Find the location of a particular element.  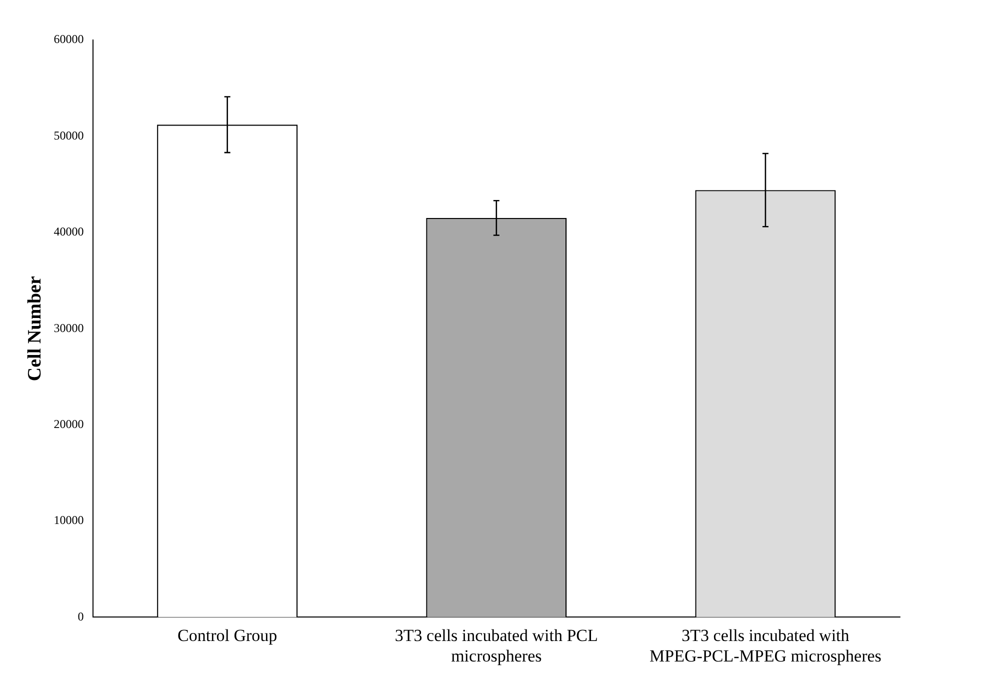

y-tick-label: 40000 is located at coordinates (69, 231).